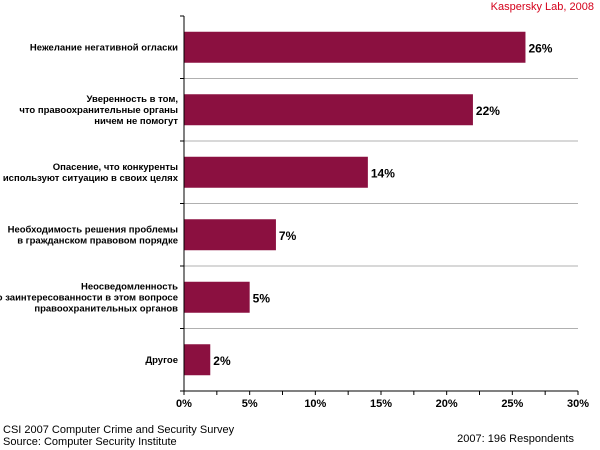  I want to click on value-label: 2%, so click(222, 361).